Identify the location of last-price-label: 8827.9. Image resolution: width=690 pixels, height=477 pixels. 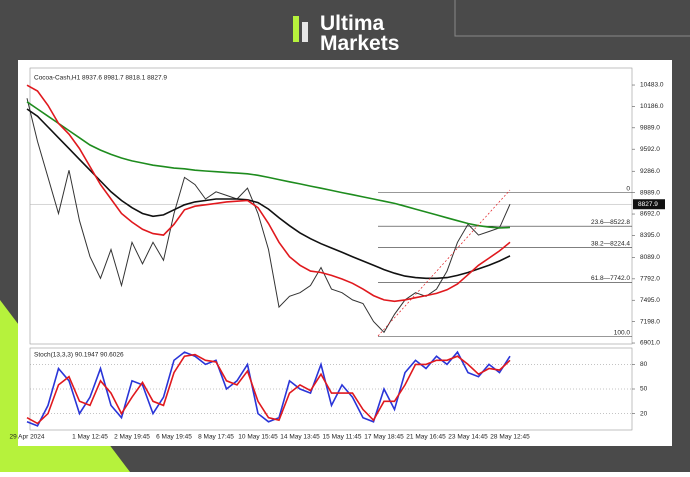
(648, 204).